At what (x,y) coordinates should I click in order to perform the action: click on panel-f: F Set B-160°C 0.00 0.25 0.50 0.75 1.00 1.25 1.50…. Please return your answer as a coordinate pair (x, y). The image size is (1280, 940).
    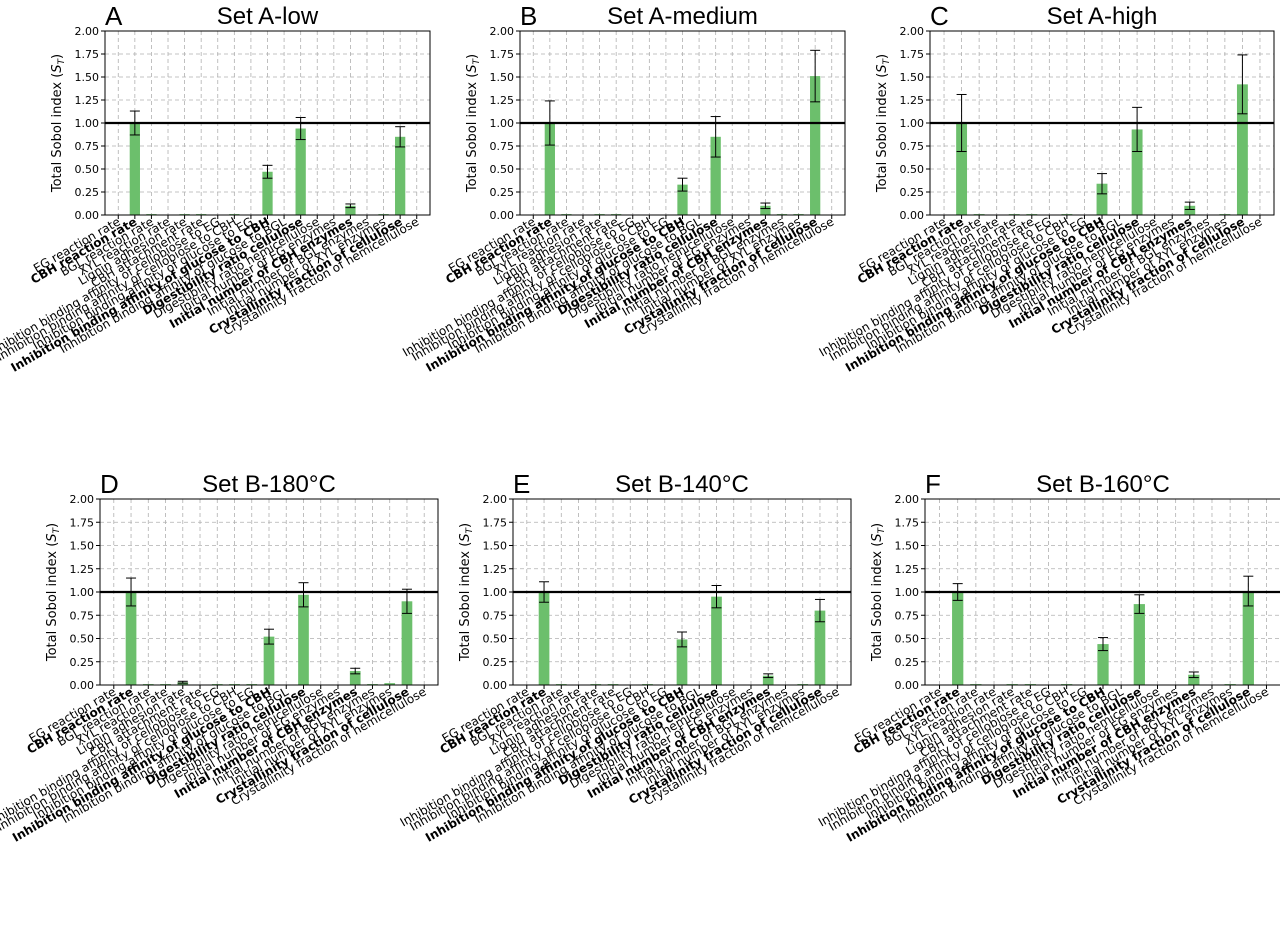
    Looking at the image, I should click on (1048, 657).